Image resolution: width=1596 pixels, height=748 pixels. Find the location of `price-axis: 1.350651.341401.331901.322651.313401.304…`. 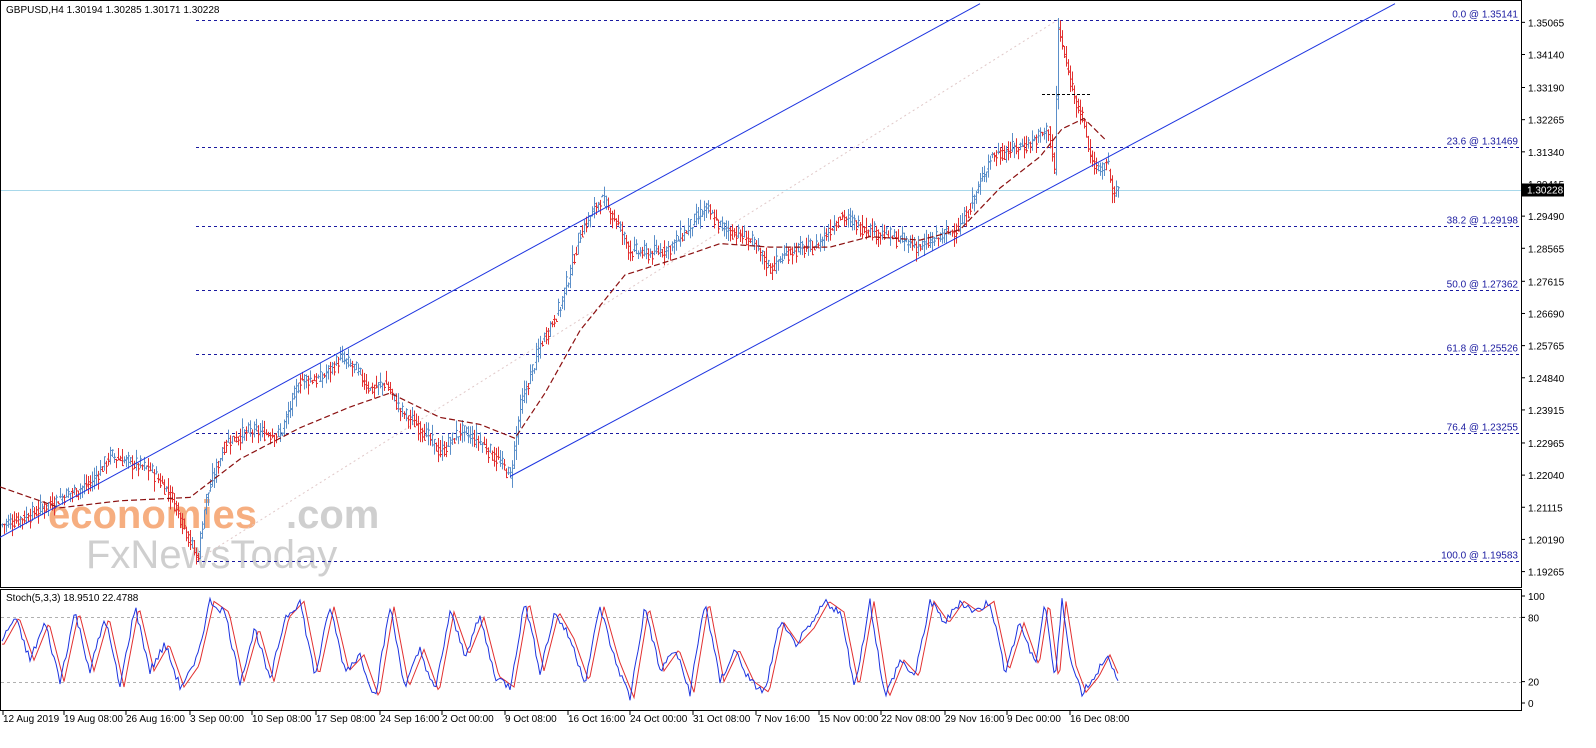

price-axis: 1.350651.341401.331901.322651.313401.304… is located at coordinates (1543, 298).